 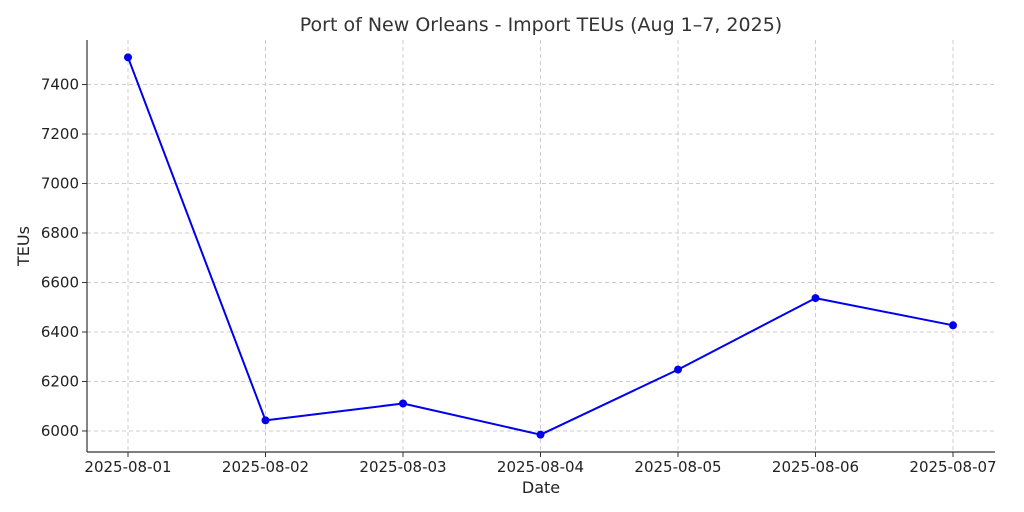 What do you see at coordinates (60, 431) in the screenshot?
I see `y-tick-label: 6000` at bounding box center [60, 431].